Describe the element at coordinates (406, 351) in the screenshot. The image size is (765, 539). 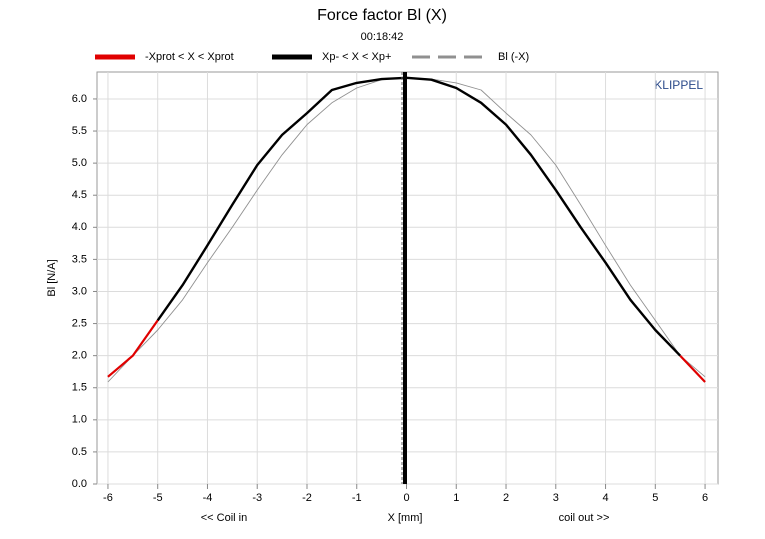
I see `series-line` at that location.